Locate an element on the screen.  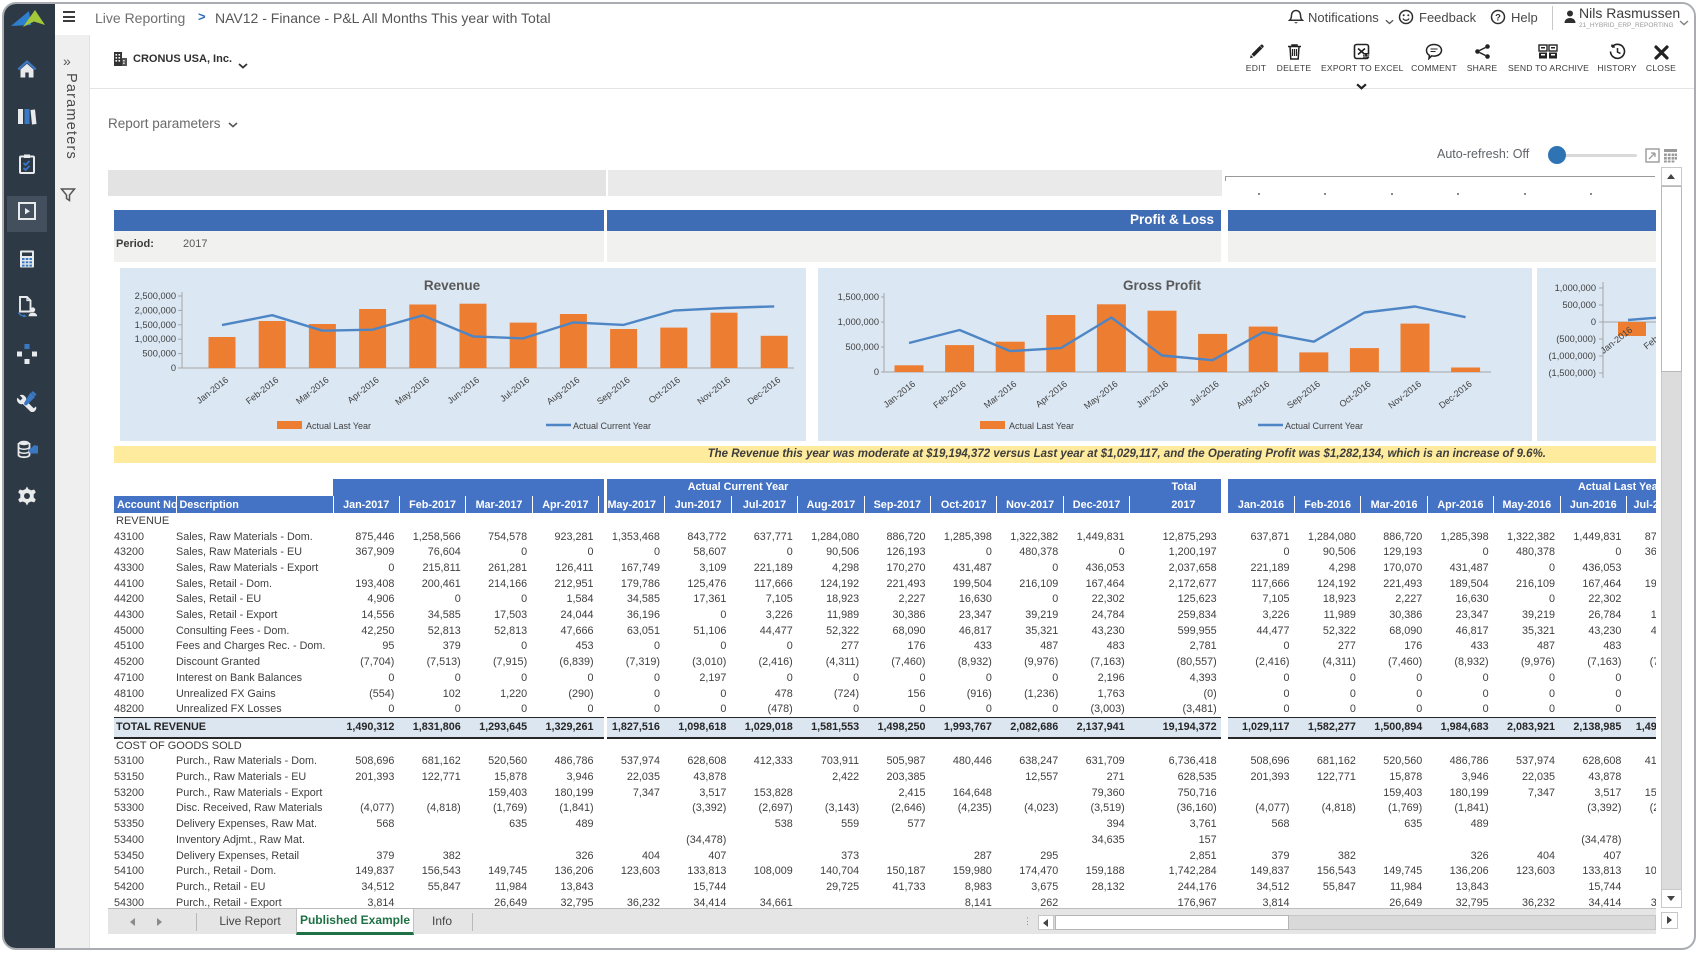
svg-text: 2,000,000 is located at coordinates (155, 310).